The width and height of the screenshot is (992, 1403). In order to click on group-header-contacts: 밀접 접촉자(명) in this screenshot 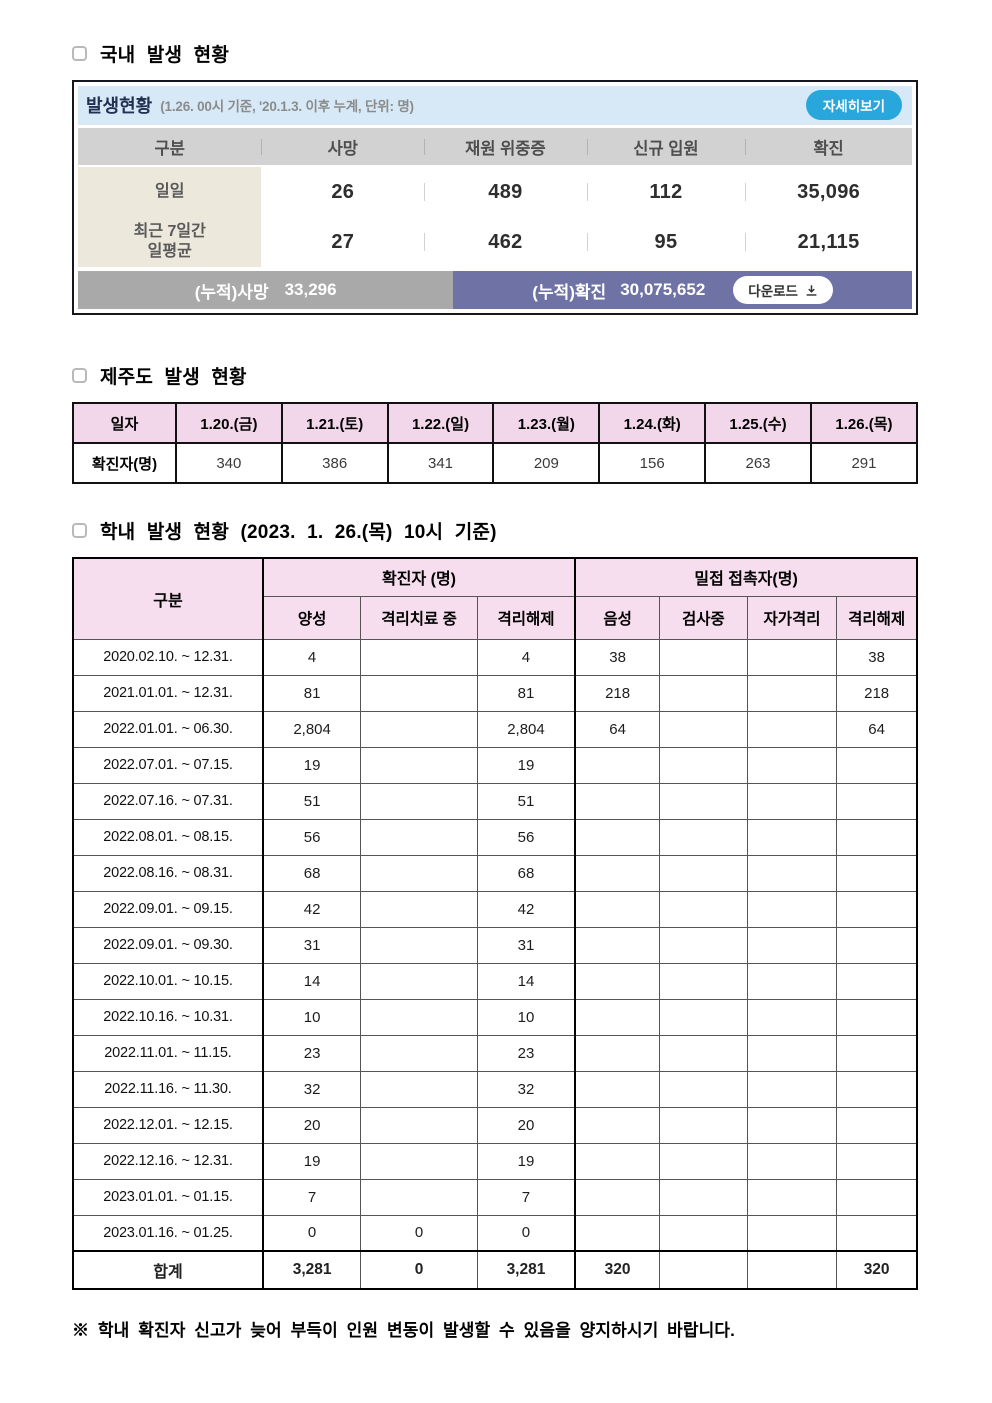, I will do `click(746, 577)`.